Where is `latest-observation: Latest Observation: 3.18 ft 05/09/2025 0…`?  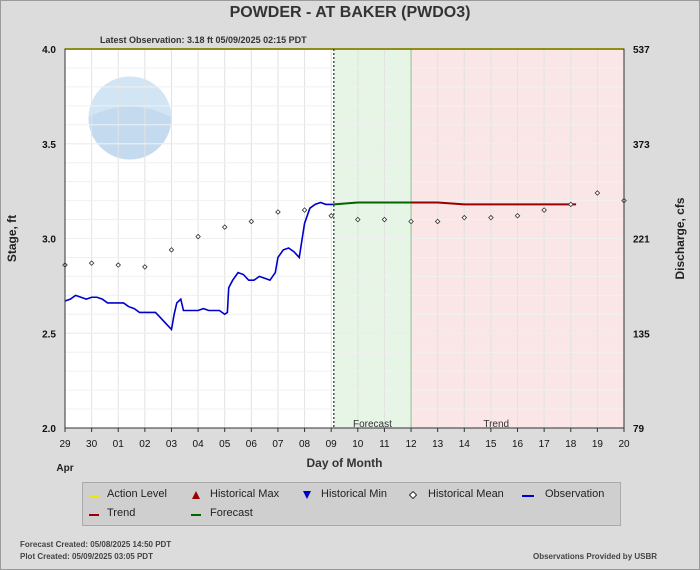
latest-observation: Latest Observation: 3.18 ft 05/09/2025 0… is located at coordinates (203, 40).